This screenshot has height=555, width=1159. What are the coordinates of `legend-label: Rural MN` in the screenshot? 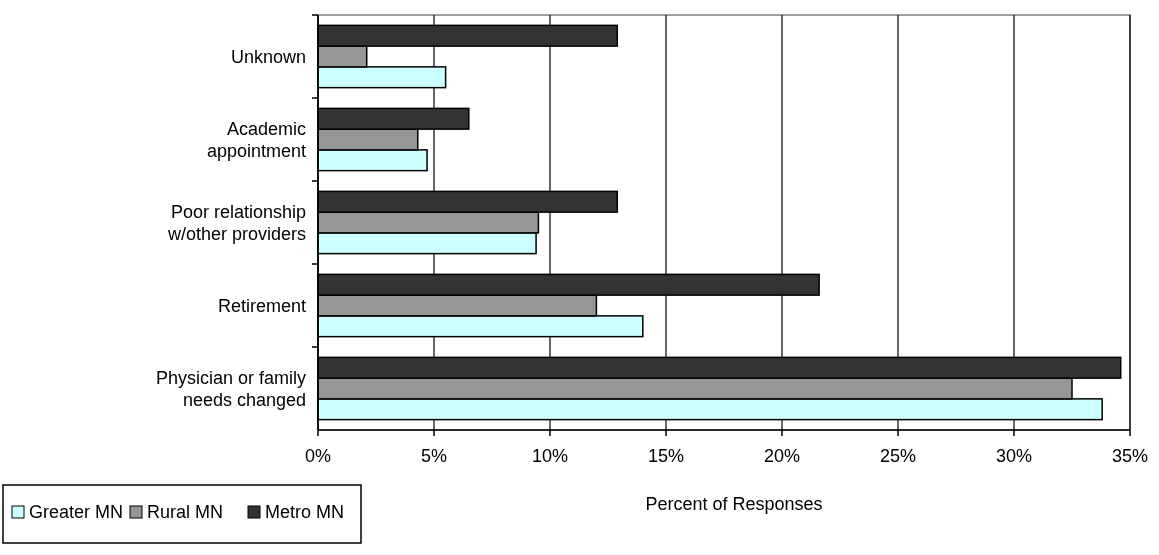 It's located at (185, 512).